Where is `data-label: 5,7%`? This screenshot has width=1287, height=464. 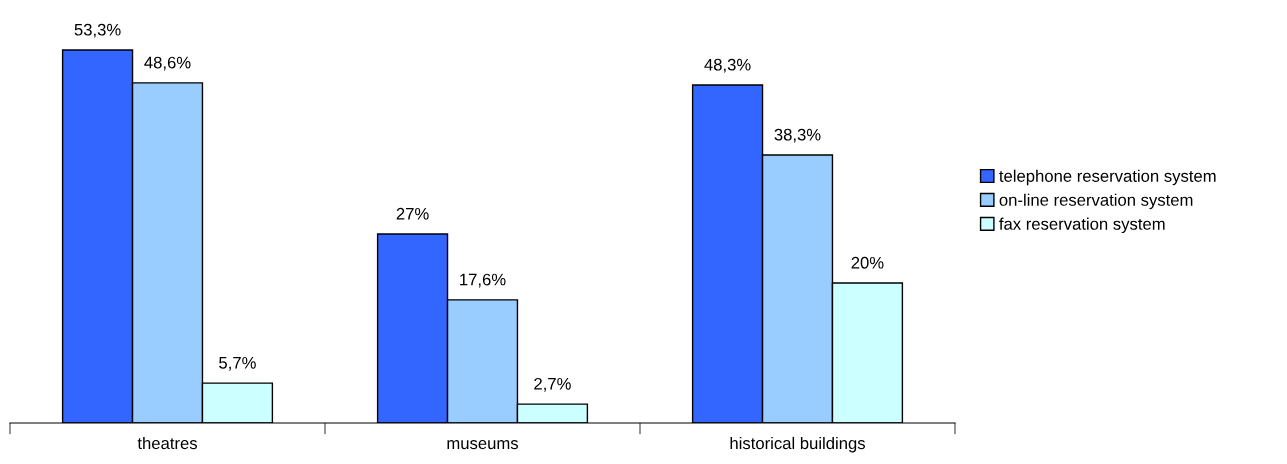
data-label: 5,7% is located at coordinates (237, 363).